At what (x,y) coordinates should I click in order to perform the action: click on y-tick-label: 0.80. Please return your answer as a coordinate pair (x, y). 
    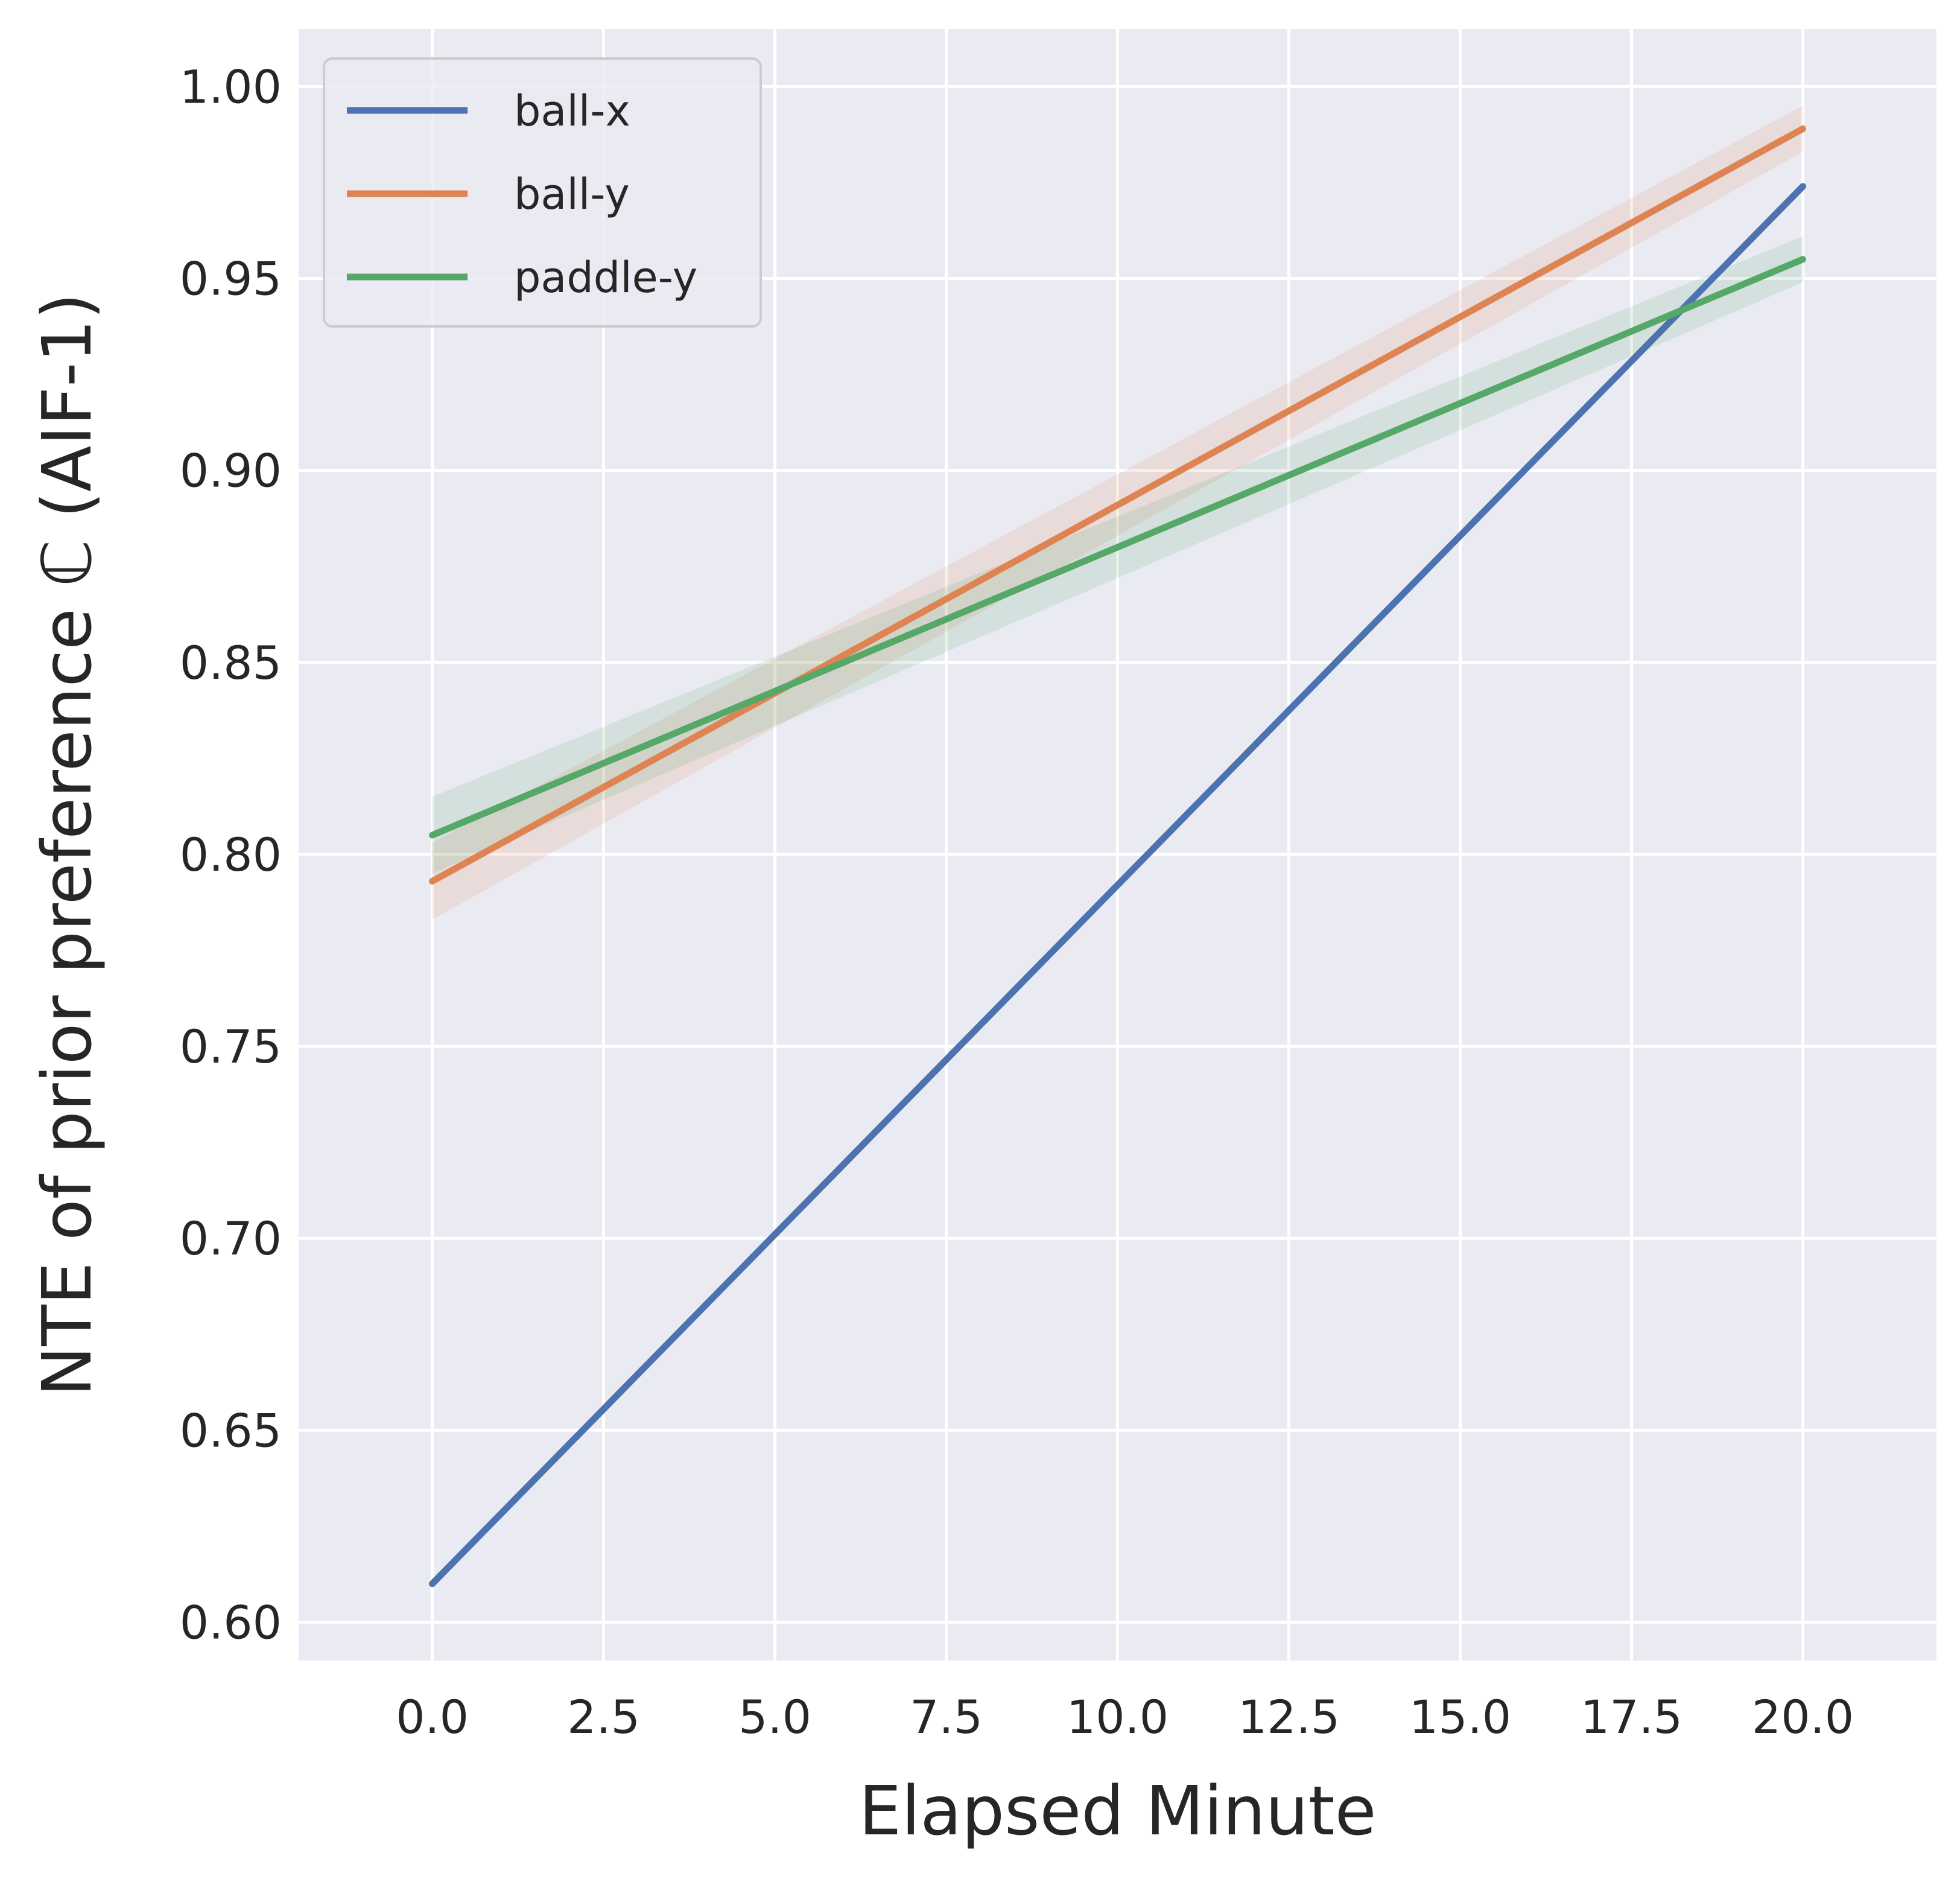
    Looking at the image, I should click on (231, 855).